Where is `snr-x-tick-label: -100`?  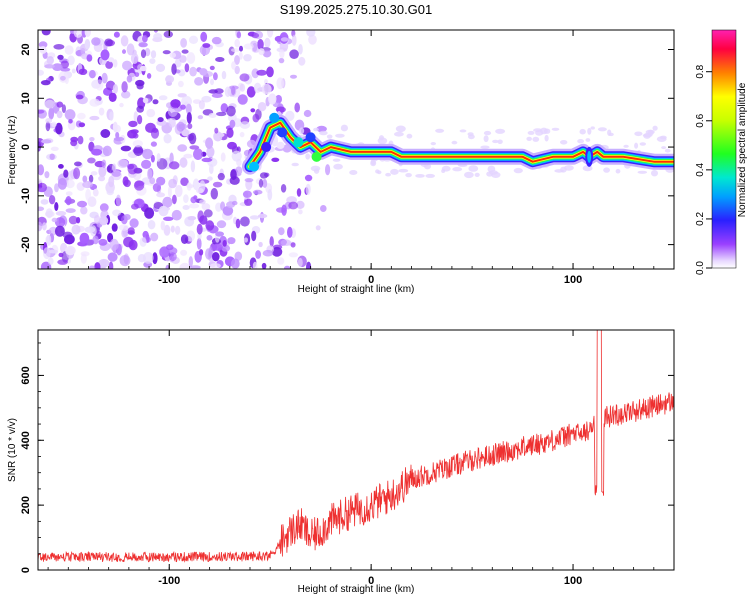
snr-x-tick-label: -100 is located at coordinates (169, 581).